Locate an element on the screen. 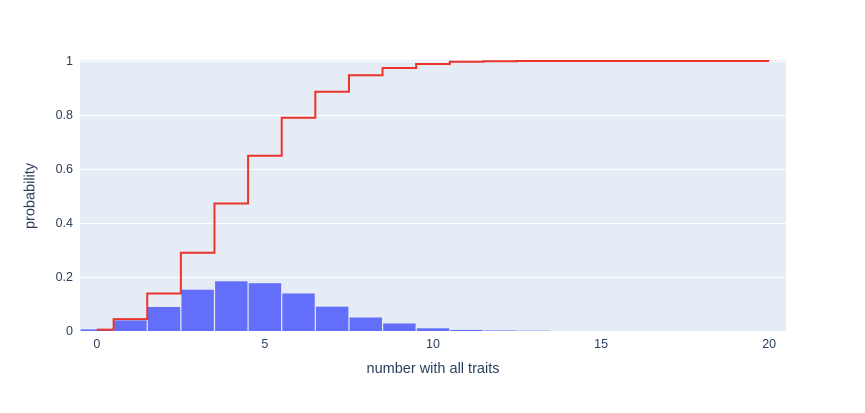 The height and width of the screenshot is (413, 865). x-tick-label: 0 is located at coordinates (97, 344).